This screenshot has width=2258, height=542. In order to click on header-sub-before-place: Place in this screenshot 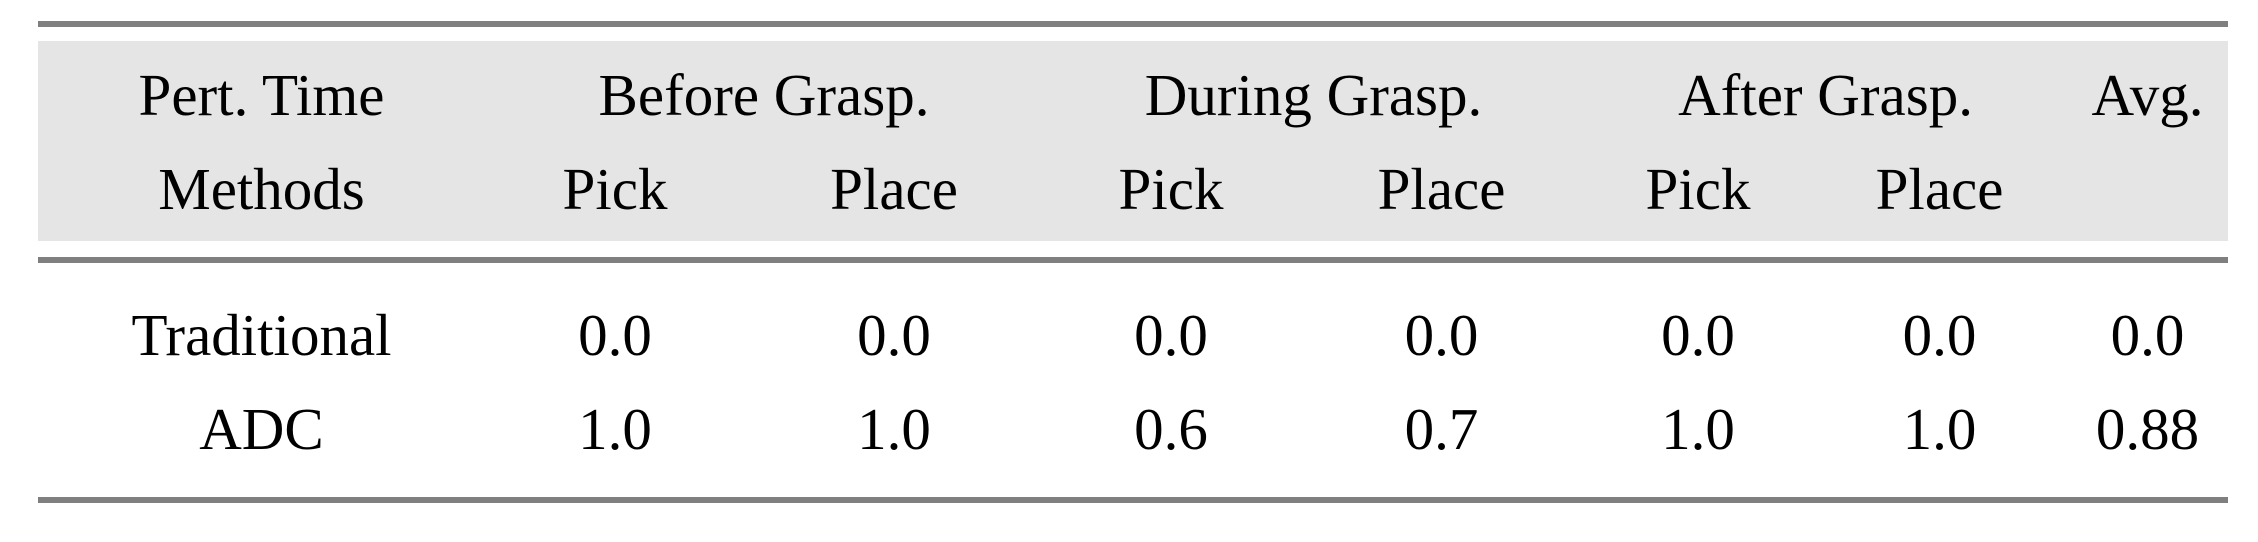, I will do `click(894, 192)`.